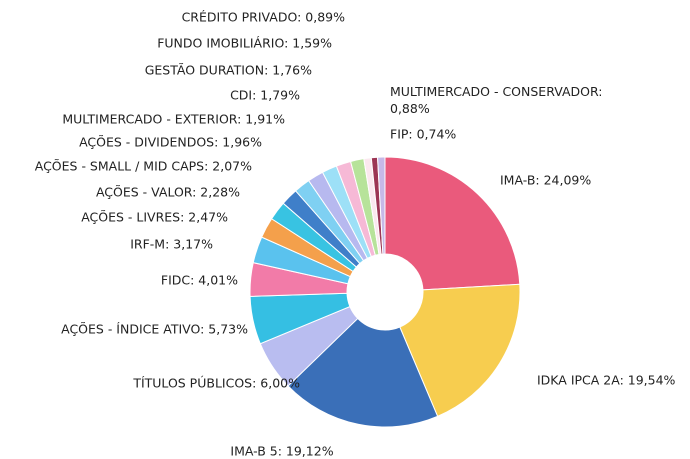 The width and height of the screenshot is (690, 459). What do you see at coordinates (143, 166) in the screenshot?
I see `slice-label: AÇÕES - SMALL / MID CAPS: 2,07%` at bounding box center [143, 166].